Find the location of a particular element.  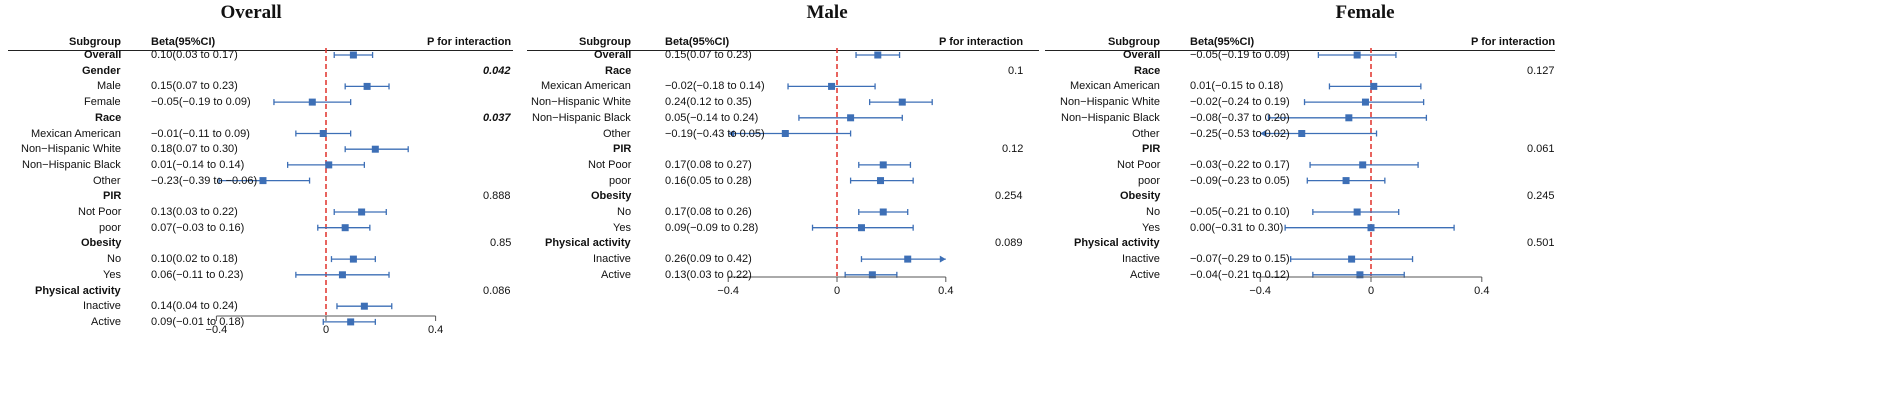

row-beta: 0.16(0.05 to 0.28) is located at coordinates (708, 180).